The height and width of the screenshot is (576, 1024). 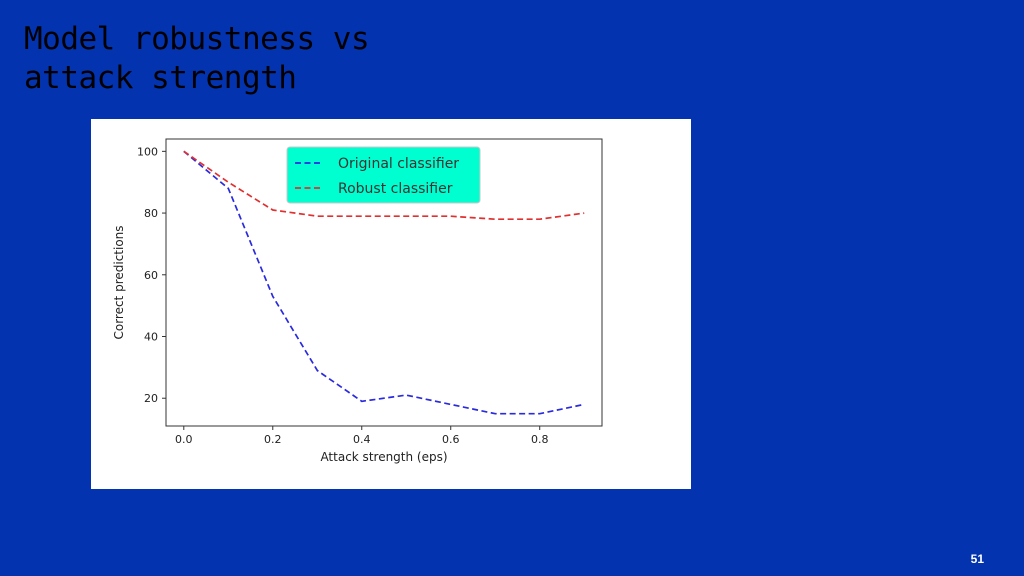 I want to click on chart-legend: Original classifier Robust classifier, so click(x=383, y=175).